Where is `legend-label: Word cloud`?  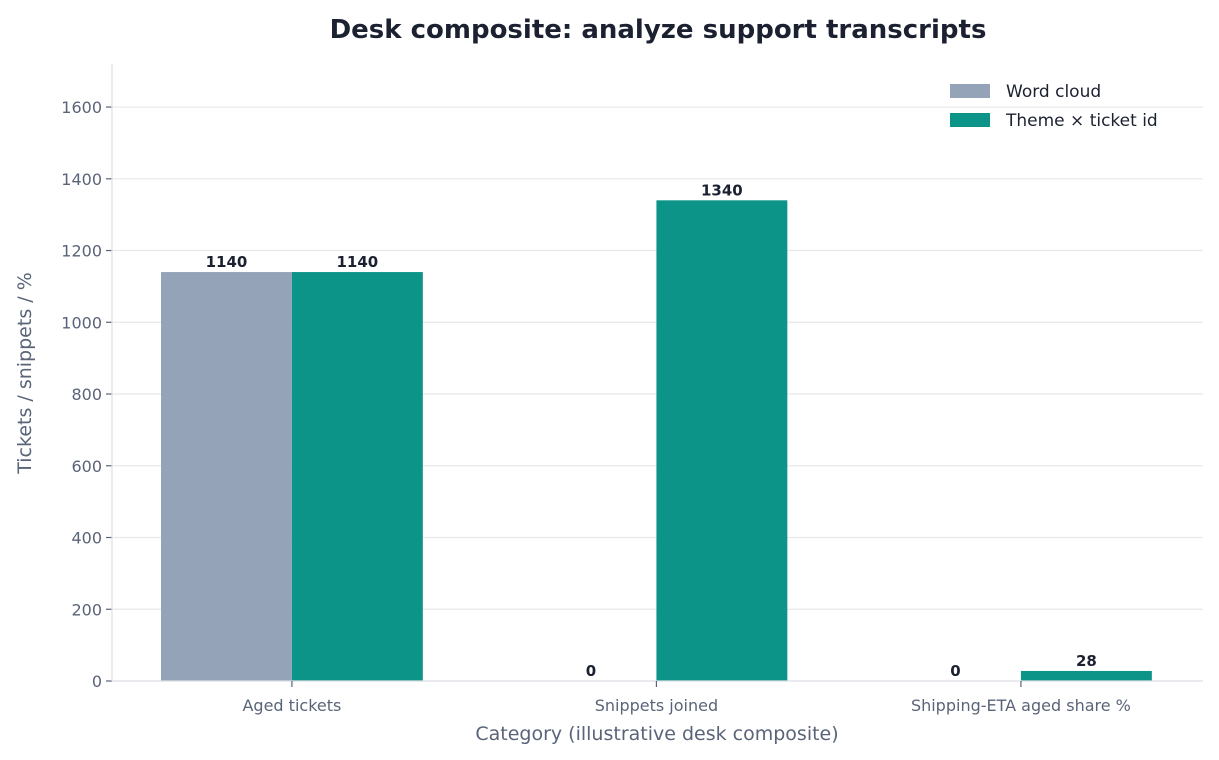 legend-label: Word cloud is located at coordinates (1053, 92).